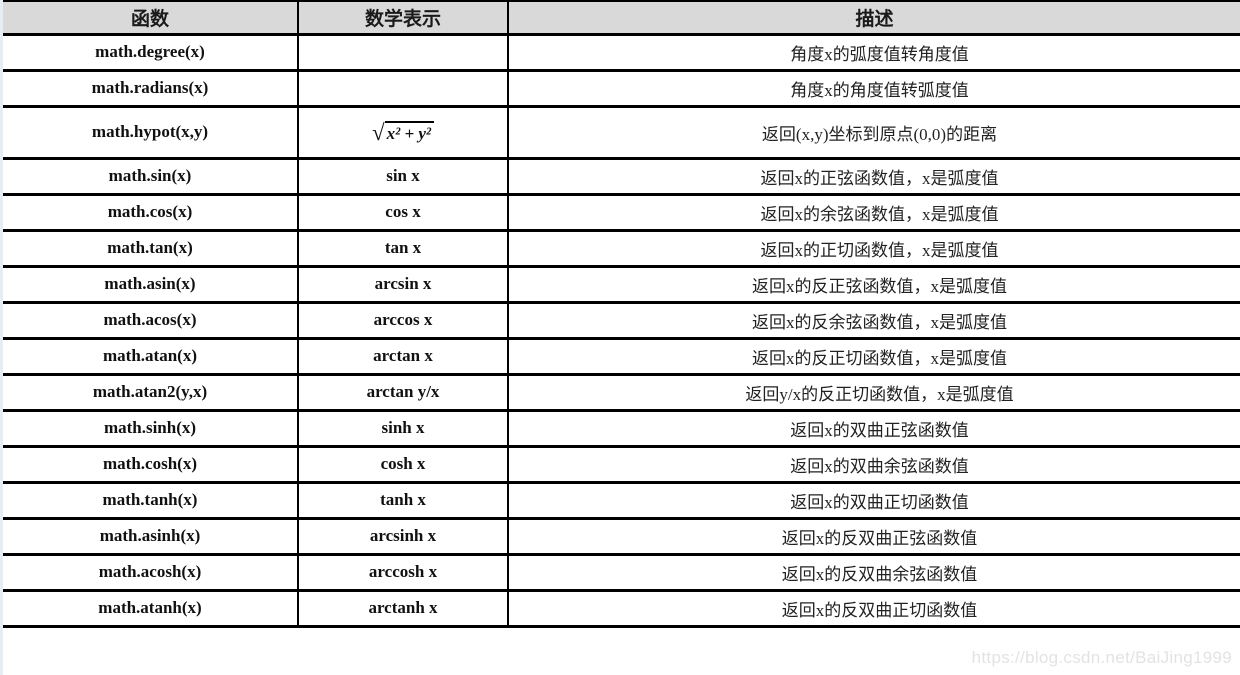 This screenshot has height=675, width=1240. Describe the element at coordinates (151, 572) in the screenshot. I see `function-cell: math.acosh(x)` at that location.